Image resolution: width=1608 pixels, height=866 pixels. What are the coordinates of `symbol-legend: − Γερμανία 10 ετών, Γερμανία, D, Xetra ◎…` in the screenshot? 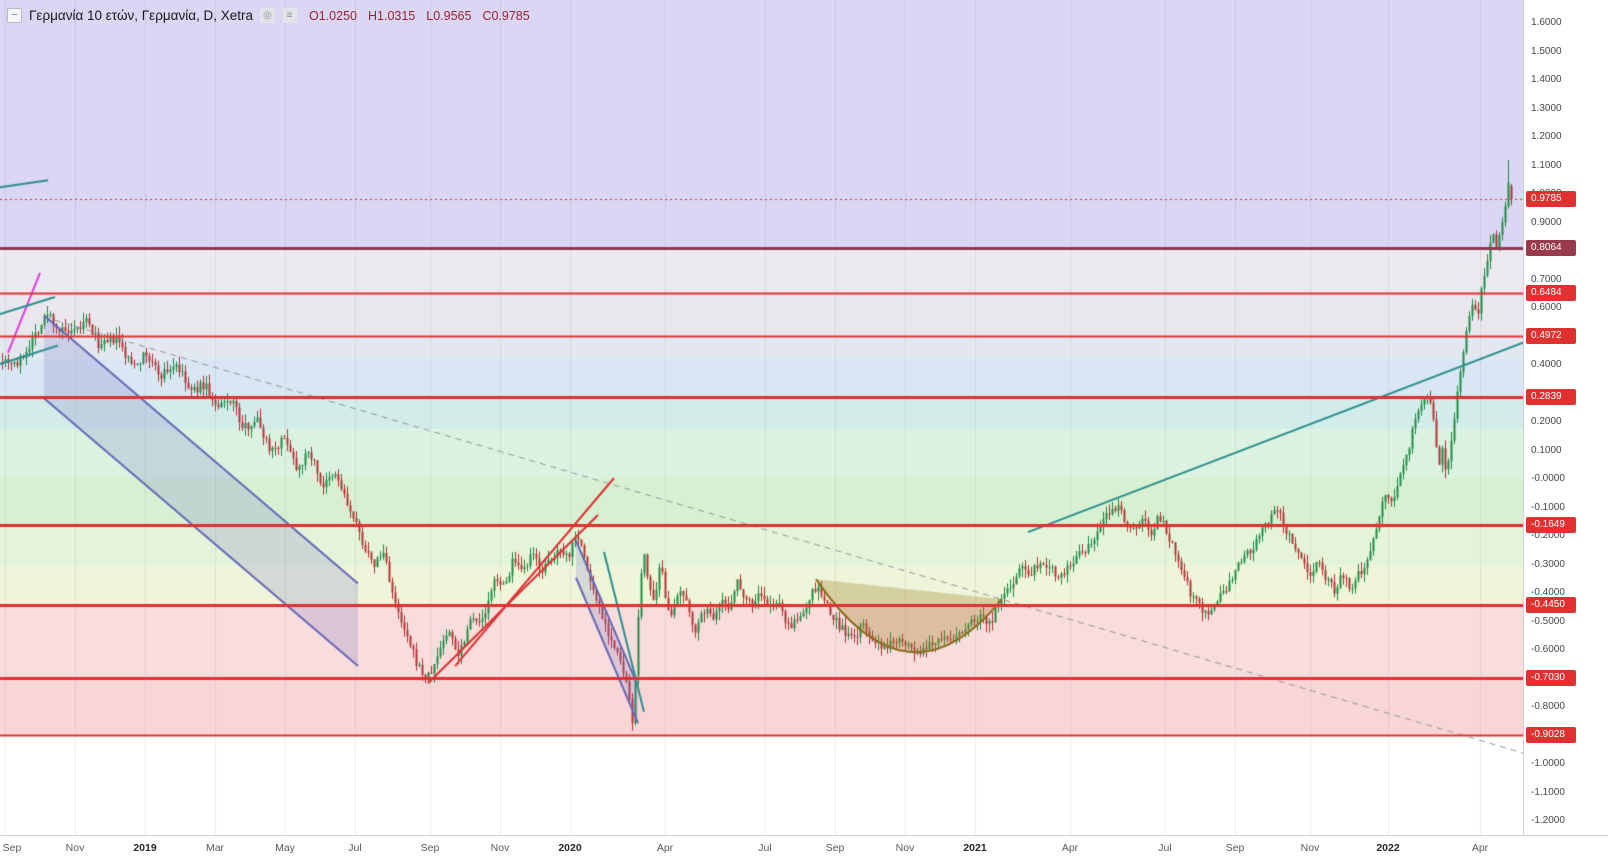 It's located at (268, 15).